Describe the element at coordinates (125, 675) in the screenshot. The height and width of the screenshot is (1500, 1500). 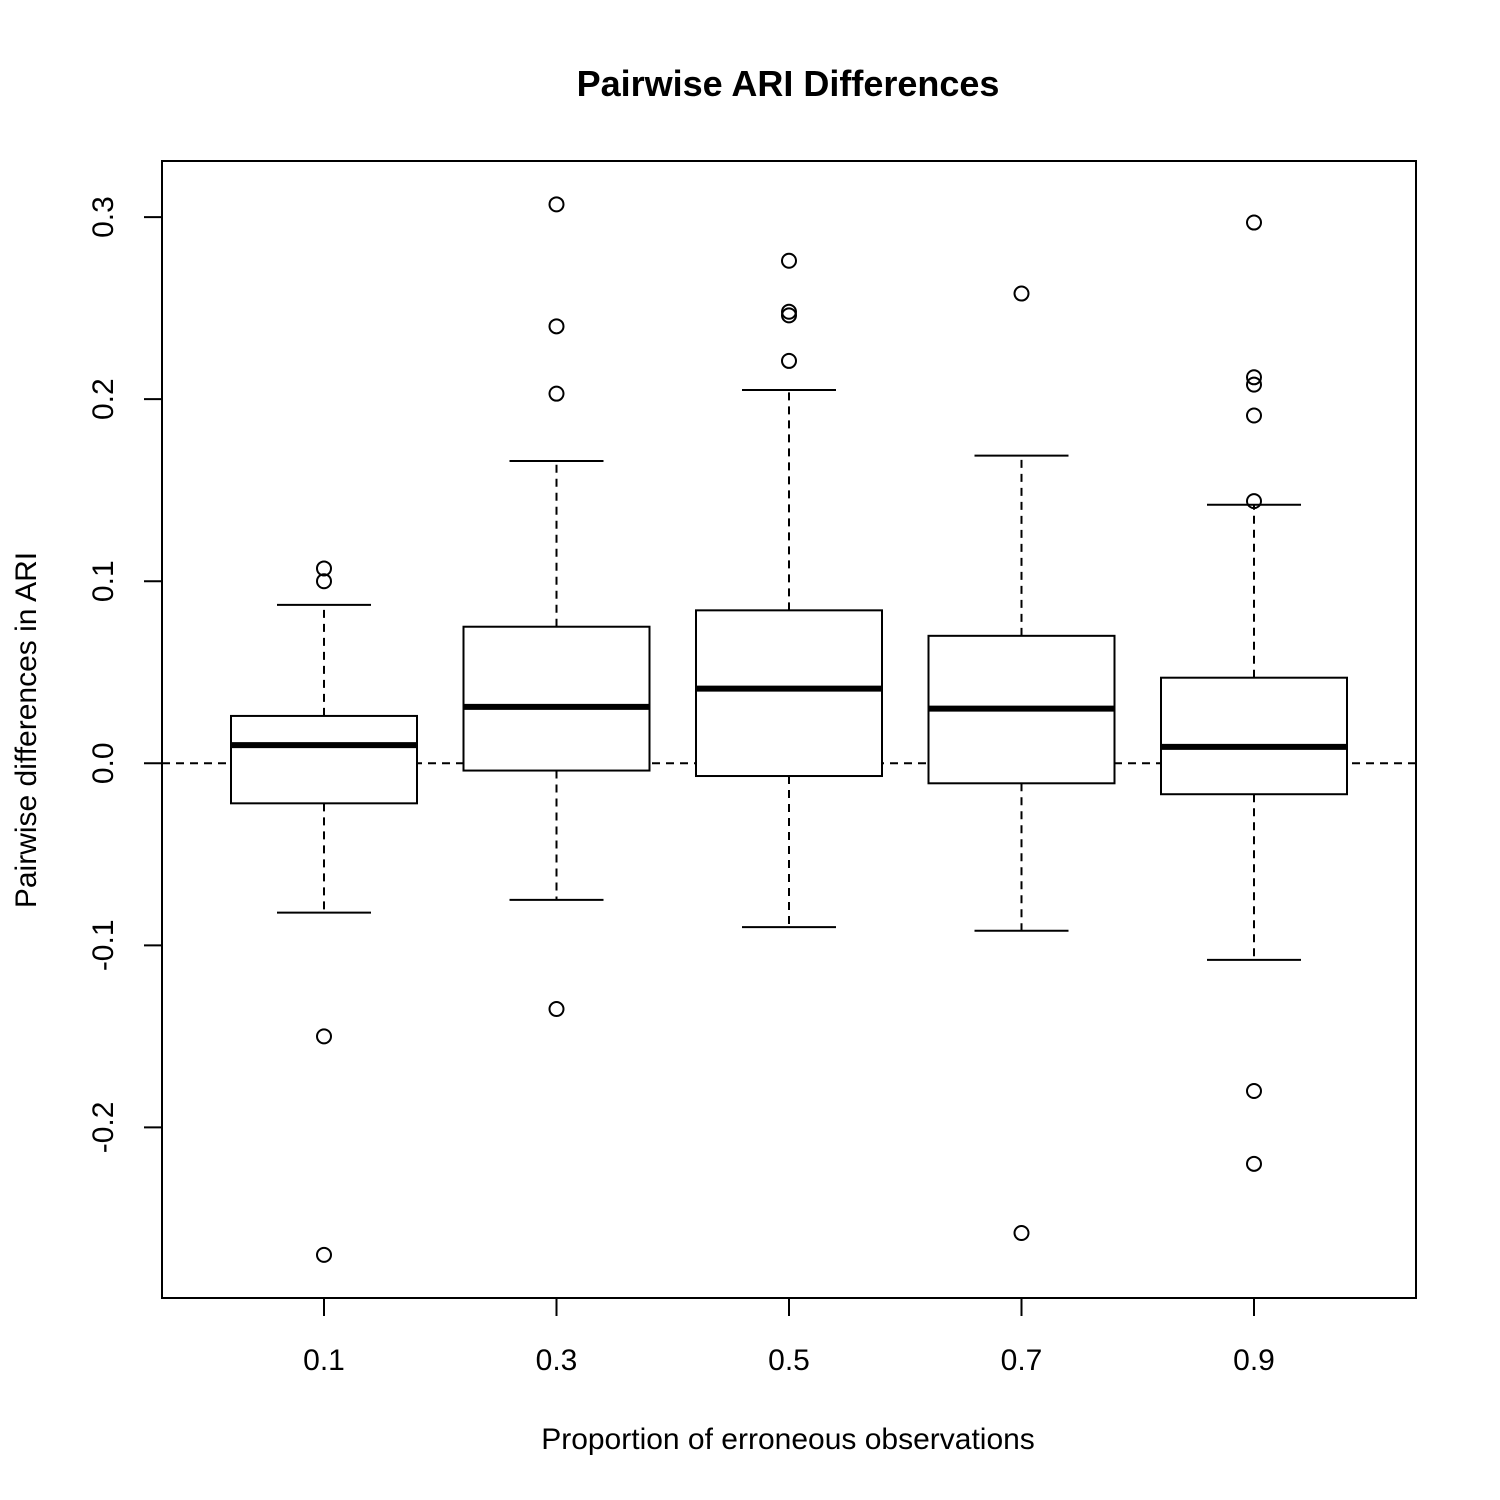
I see `y-axis: -0.2 -0.1 0.0 0.1 0.2 0.3` at that location.